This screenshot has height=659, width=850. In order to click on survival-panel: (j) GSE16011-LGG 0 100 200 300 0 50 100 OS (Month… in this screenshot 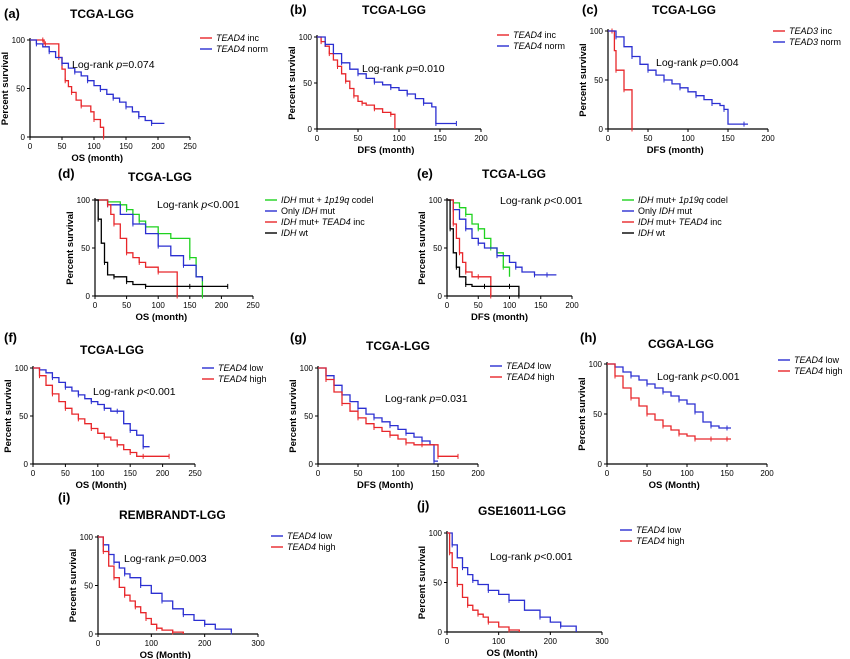, I will do `click(551, 578)`.